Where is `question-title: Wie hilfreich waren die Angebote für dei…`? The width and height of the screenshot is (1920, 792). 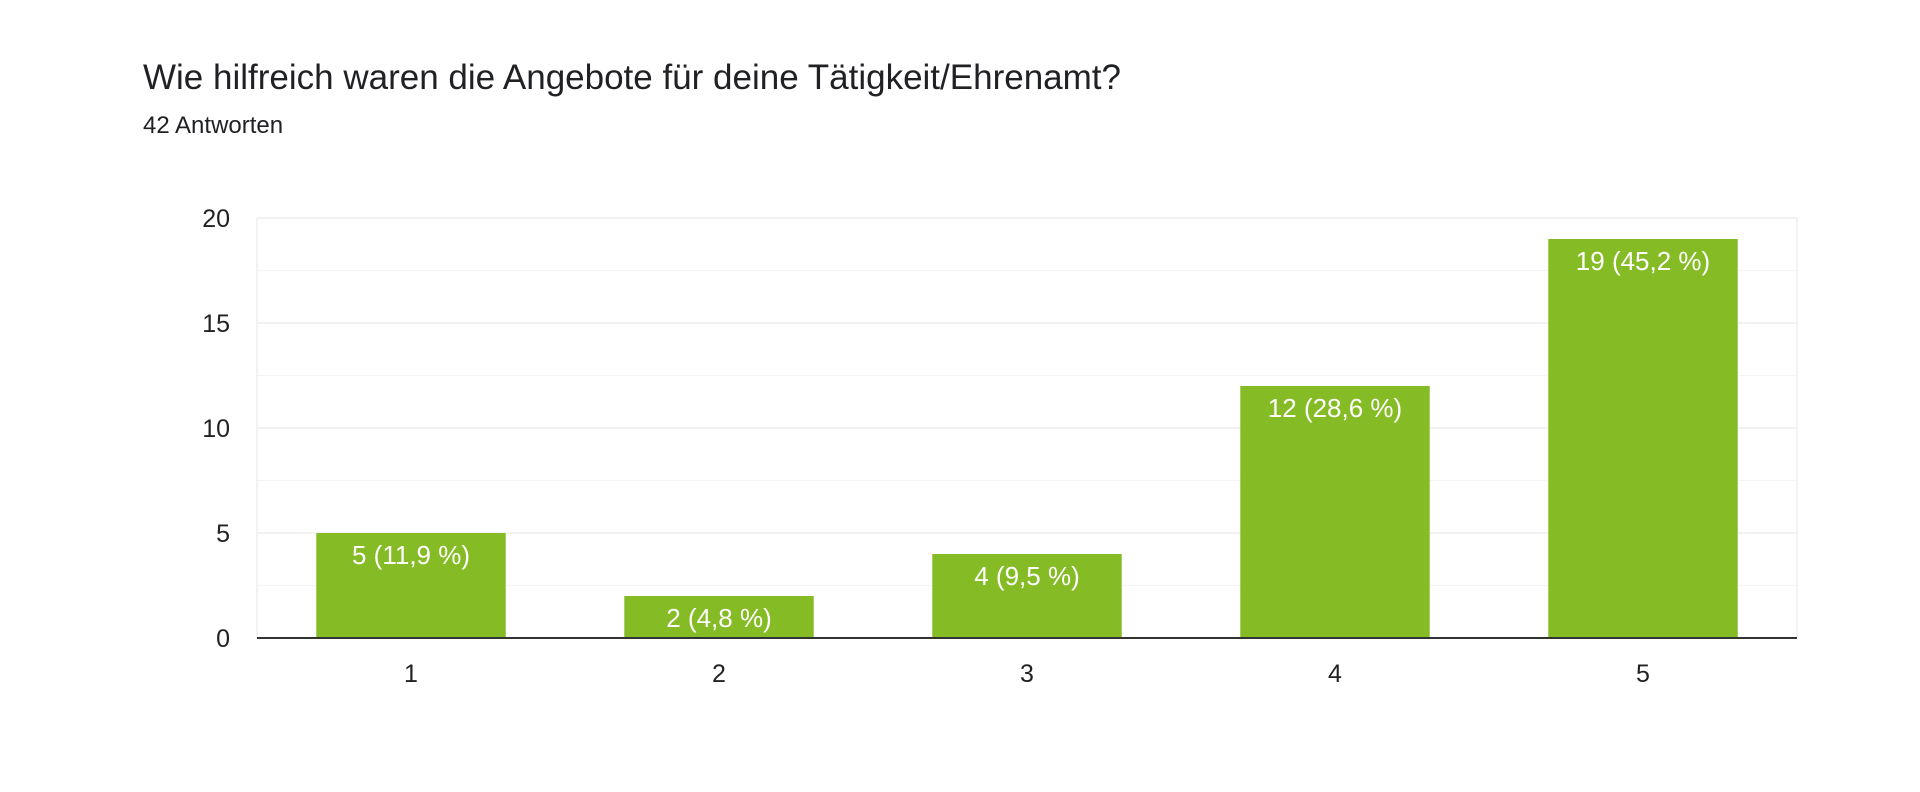 question-title: Wie hilfreich waren die Angebote für dei… is located at coordinates (632, 77).